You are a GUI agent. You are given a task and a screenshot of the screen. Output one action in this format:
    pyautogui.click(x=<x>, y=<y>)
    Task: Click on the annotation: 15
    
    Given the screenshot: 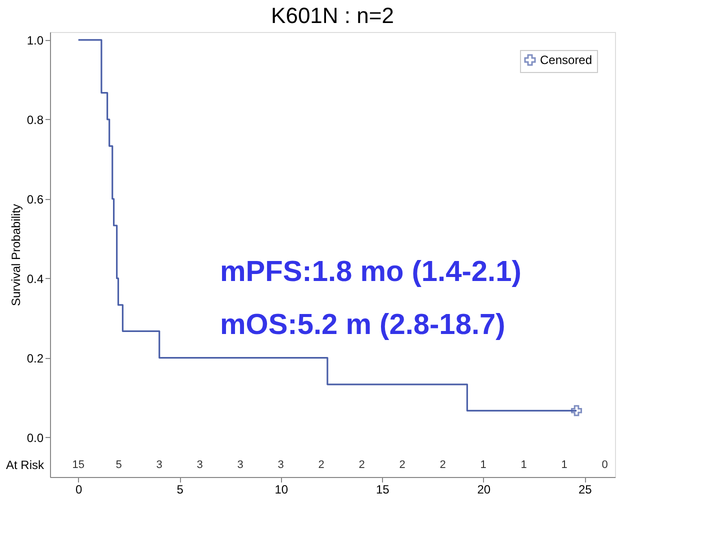 What is the action you would take?
    pyautogui.click(x=78, y=465)
    